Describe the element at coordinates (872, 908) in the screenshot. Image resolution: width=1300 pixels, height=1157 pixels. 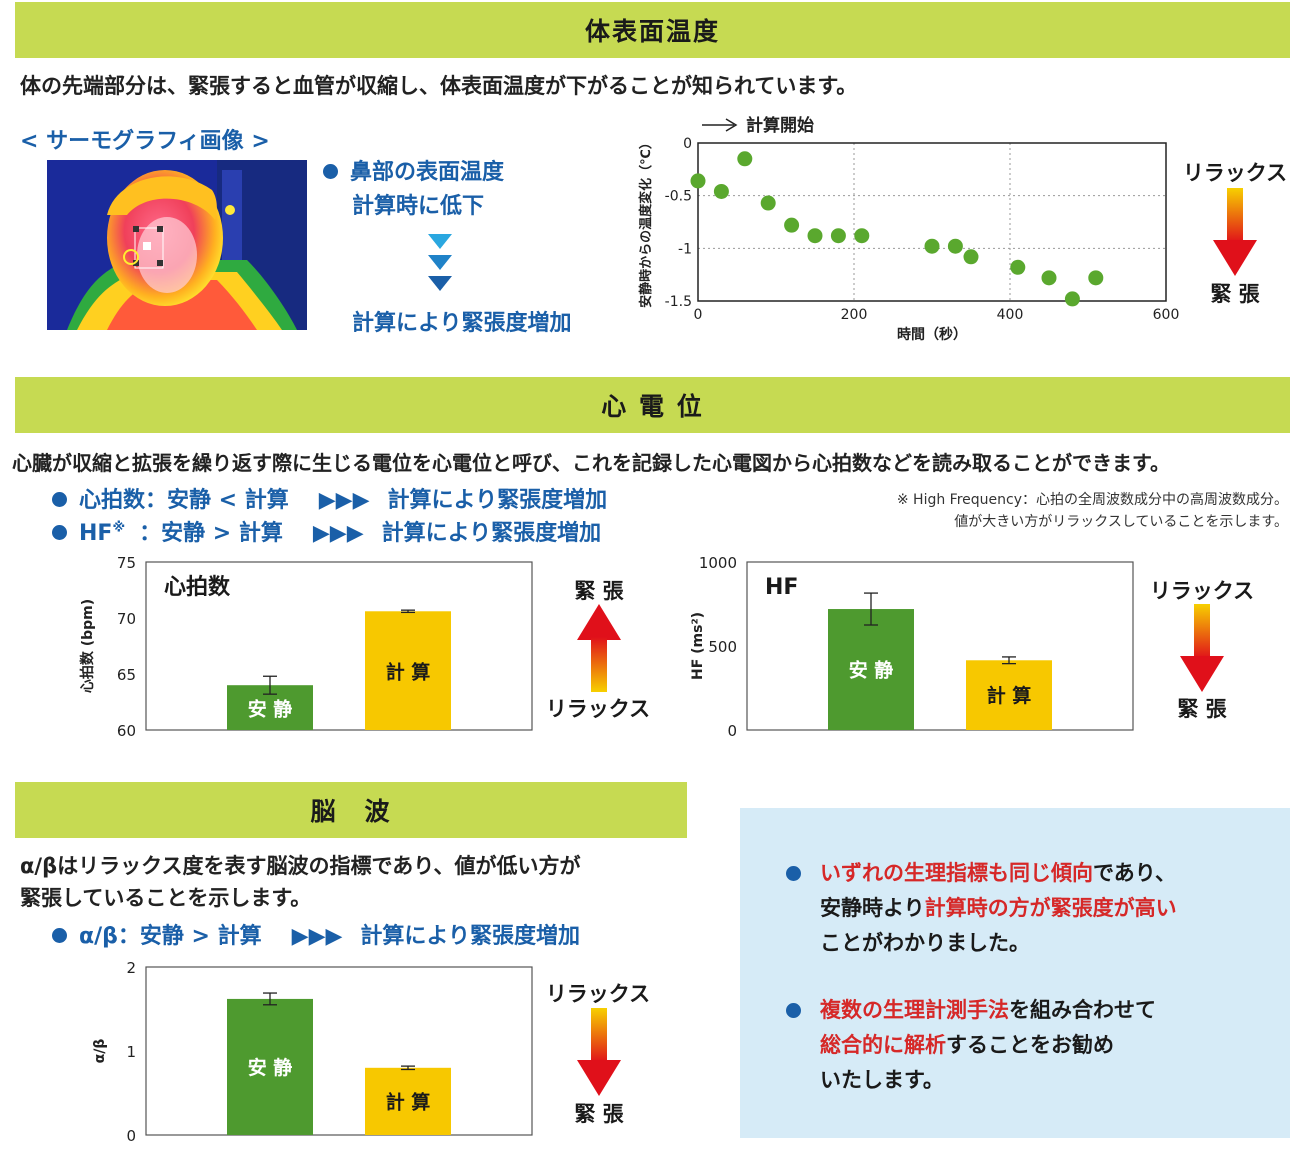
I see `summary-text: 安静時より` at that location.